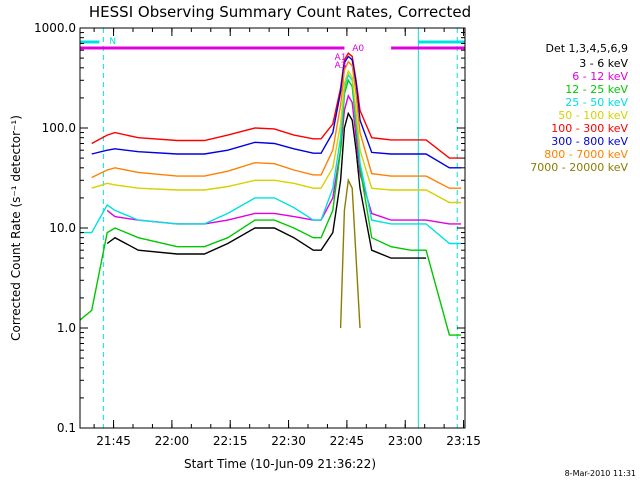 This screenshot has height=480, width=640. I want to click on legend-title: Det 1,3,4,5,6,9, so click(586, 48).